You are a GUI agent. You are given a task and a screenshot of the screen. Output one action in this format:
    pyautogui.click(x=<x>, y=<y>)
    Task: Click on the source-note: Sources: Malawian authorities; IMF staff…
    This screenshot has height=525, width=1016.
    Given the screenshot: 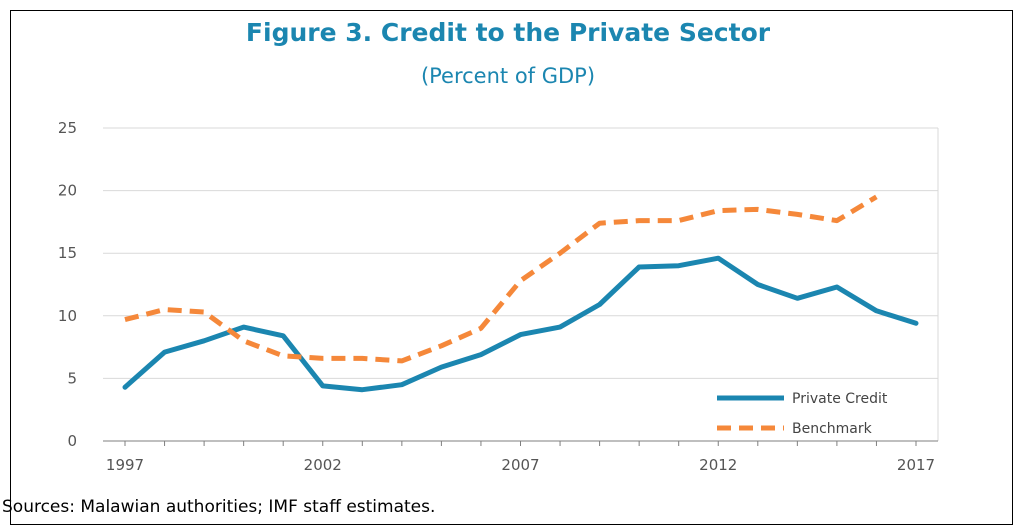 What is the action you would take?
    pyautogui.click(x=219, y=507)
    